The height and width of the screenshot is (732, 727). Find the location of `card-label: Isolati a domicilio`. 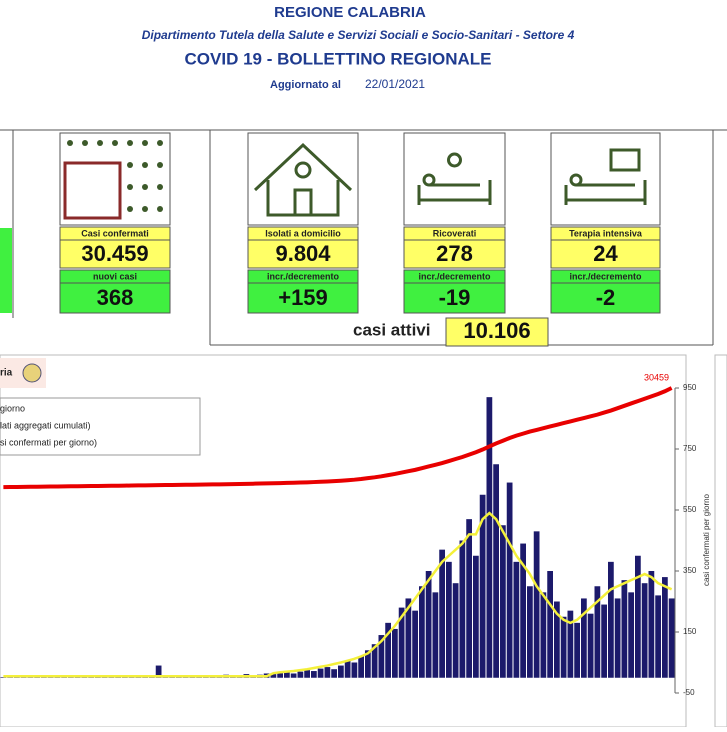

card-label: Isolati a domicilio is located at coordinates (303, 233).